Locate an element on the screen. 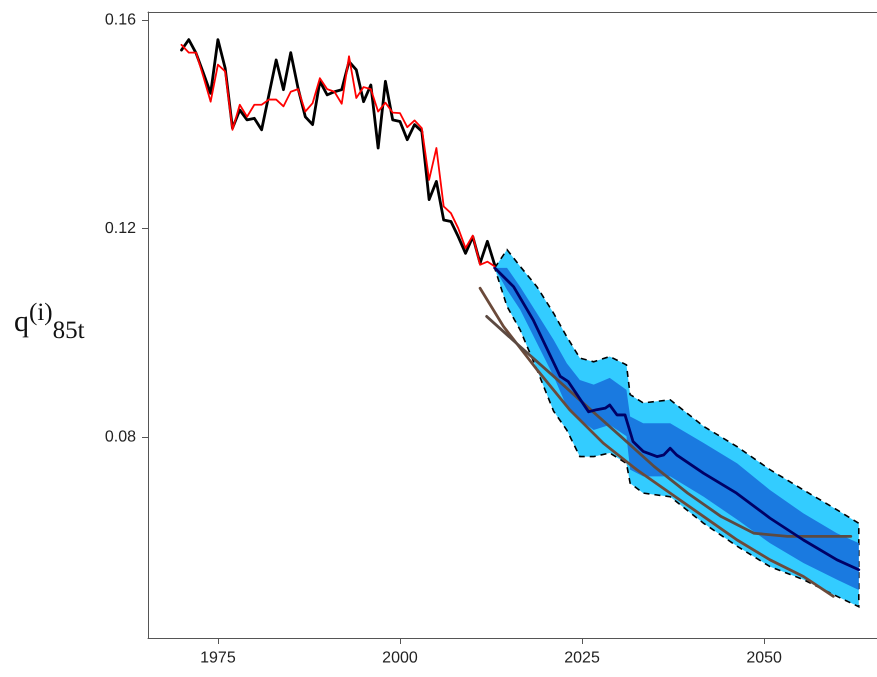  x-tick-label: 2025 is located at coordinates (582, 658).